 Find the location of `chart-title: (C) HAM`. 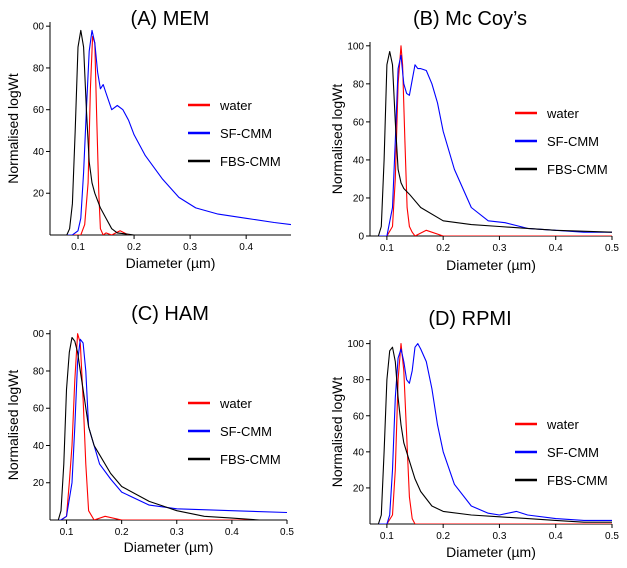

chart-title: (C) HAM is located at coordinates (170, 314).